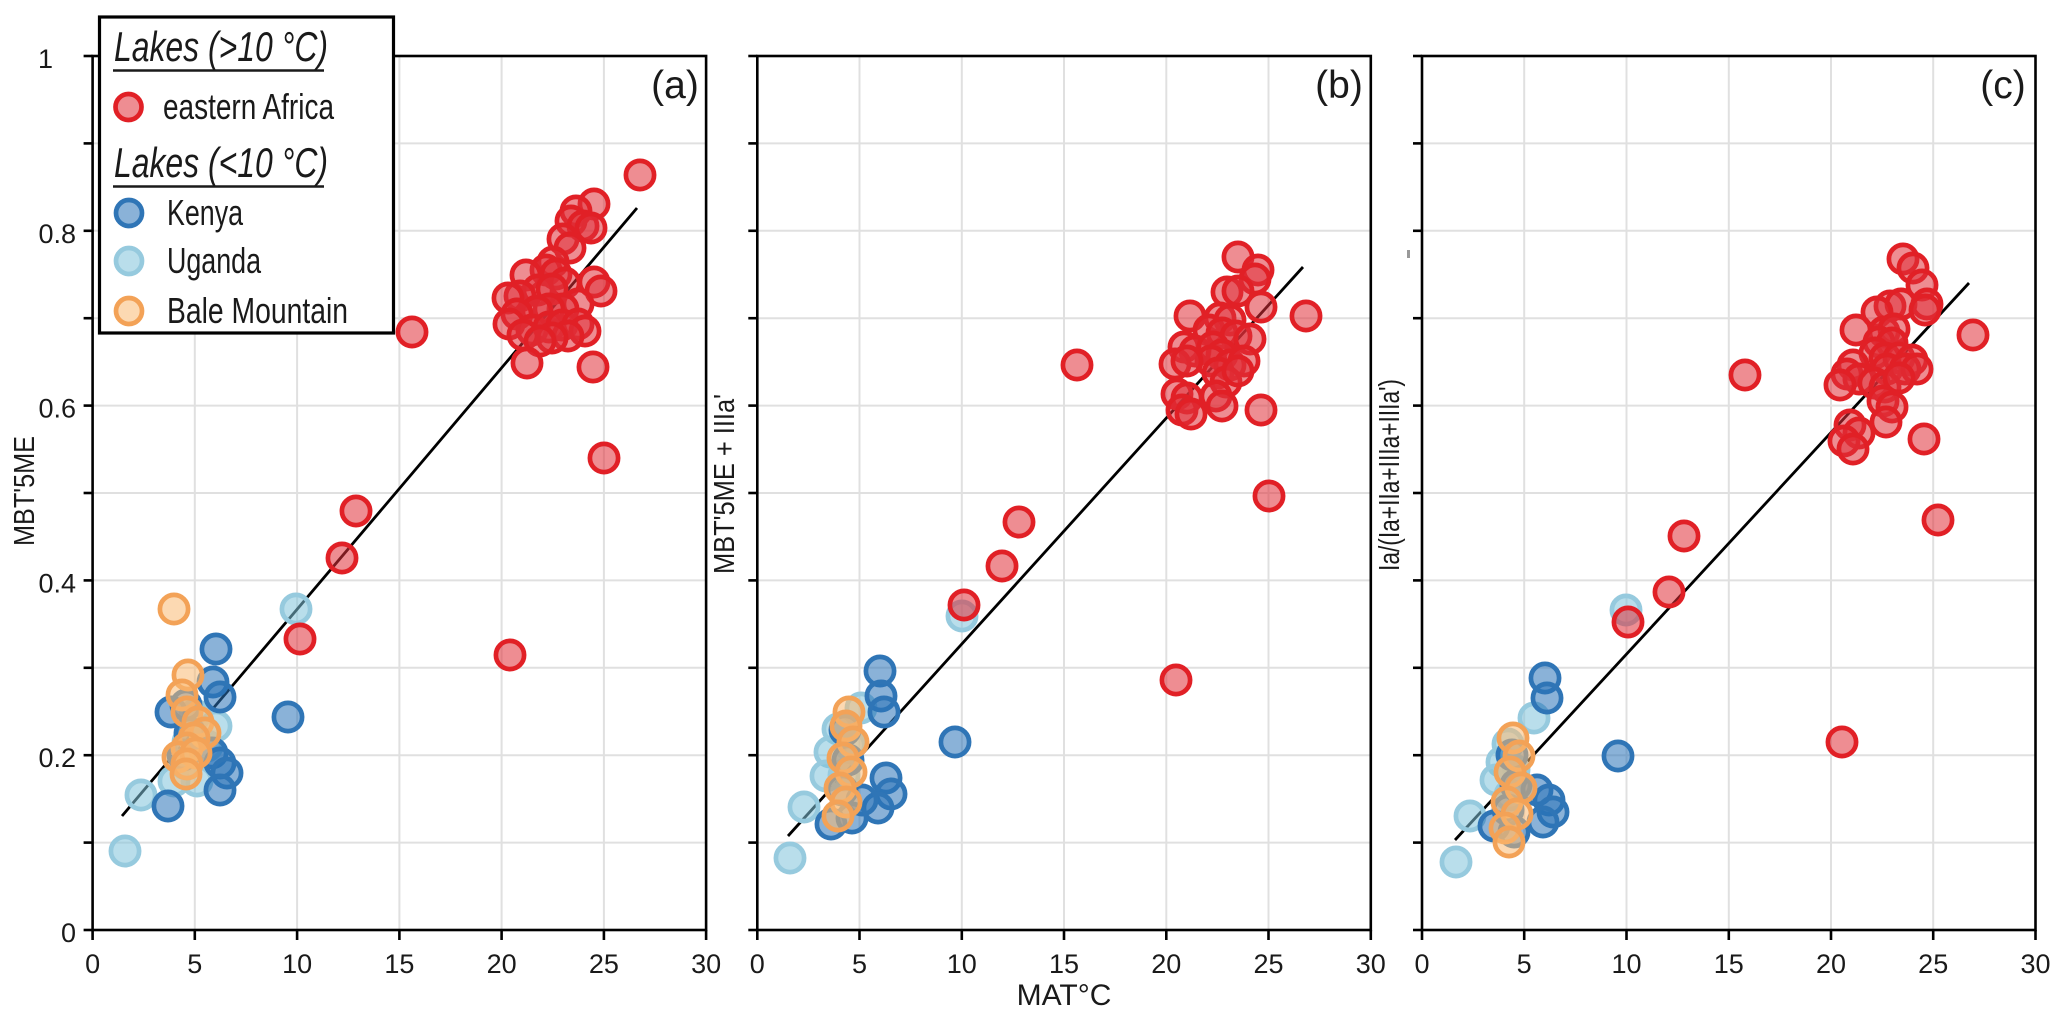 Image resolution: width=2067 pixels, height=1030 pixels. What do you see at coordinates (1390, 475) in the screenshot?
I see `svg-text: Ia/(Ia+IIa+IIIa+IIIa')` at bounding box center [1390, 475].